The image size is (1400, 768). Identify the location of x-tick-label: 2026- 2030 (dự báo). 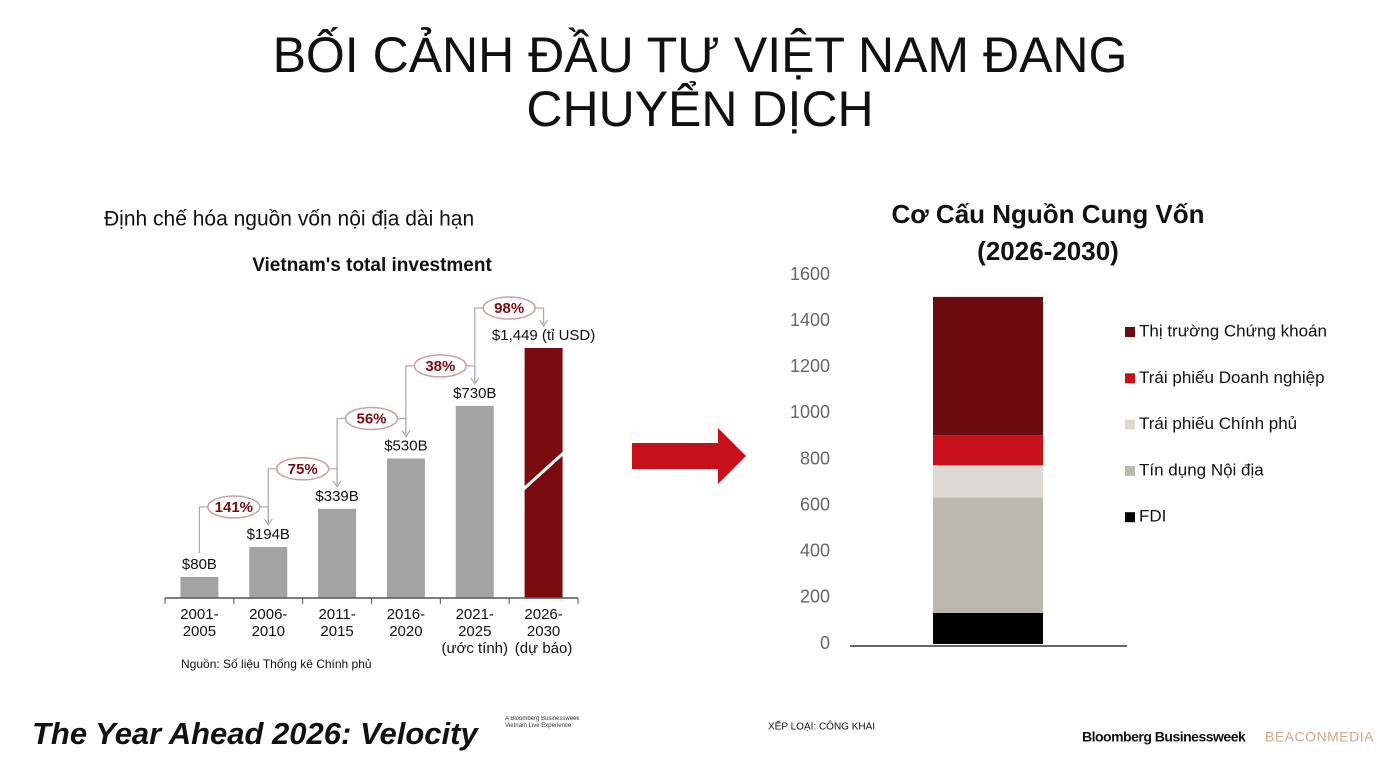
(543, 631).